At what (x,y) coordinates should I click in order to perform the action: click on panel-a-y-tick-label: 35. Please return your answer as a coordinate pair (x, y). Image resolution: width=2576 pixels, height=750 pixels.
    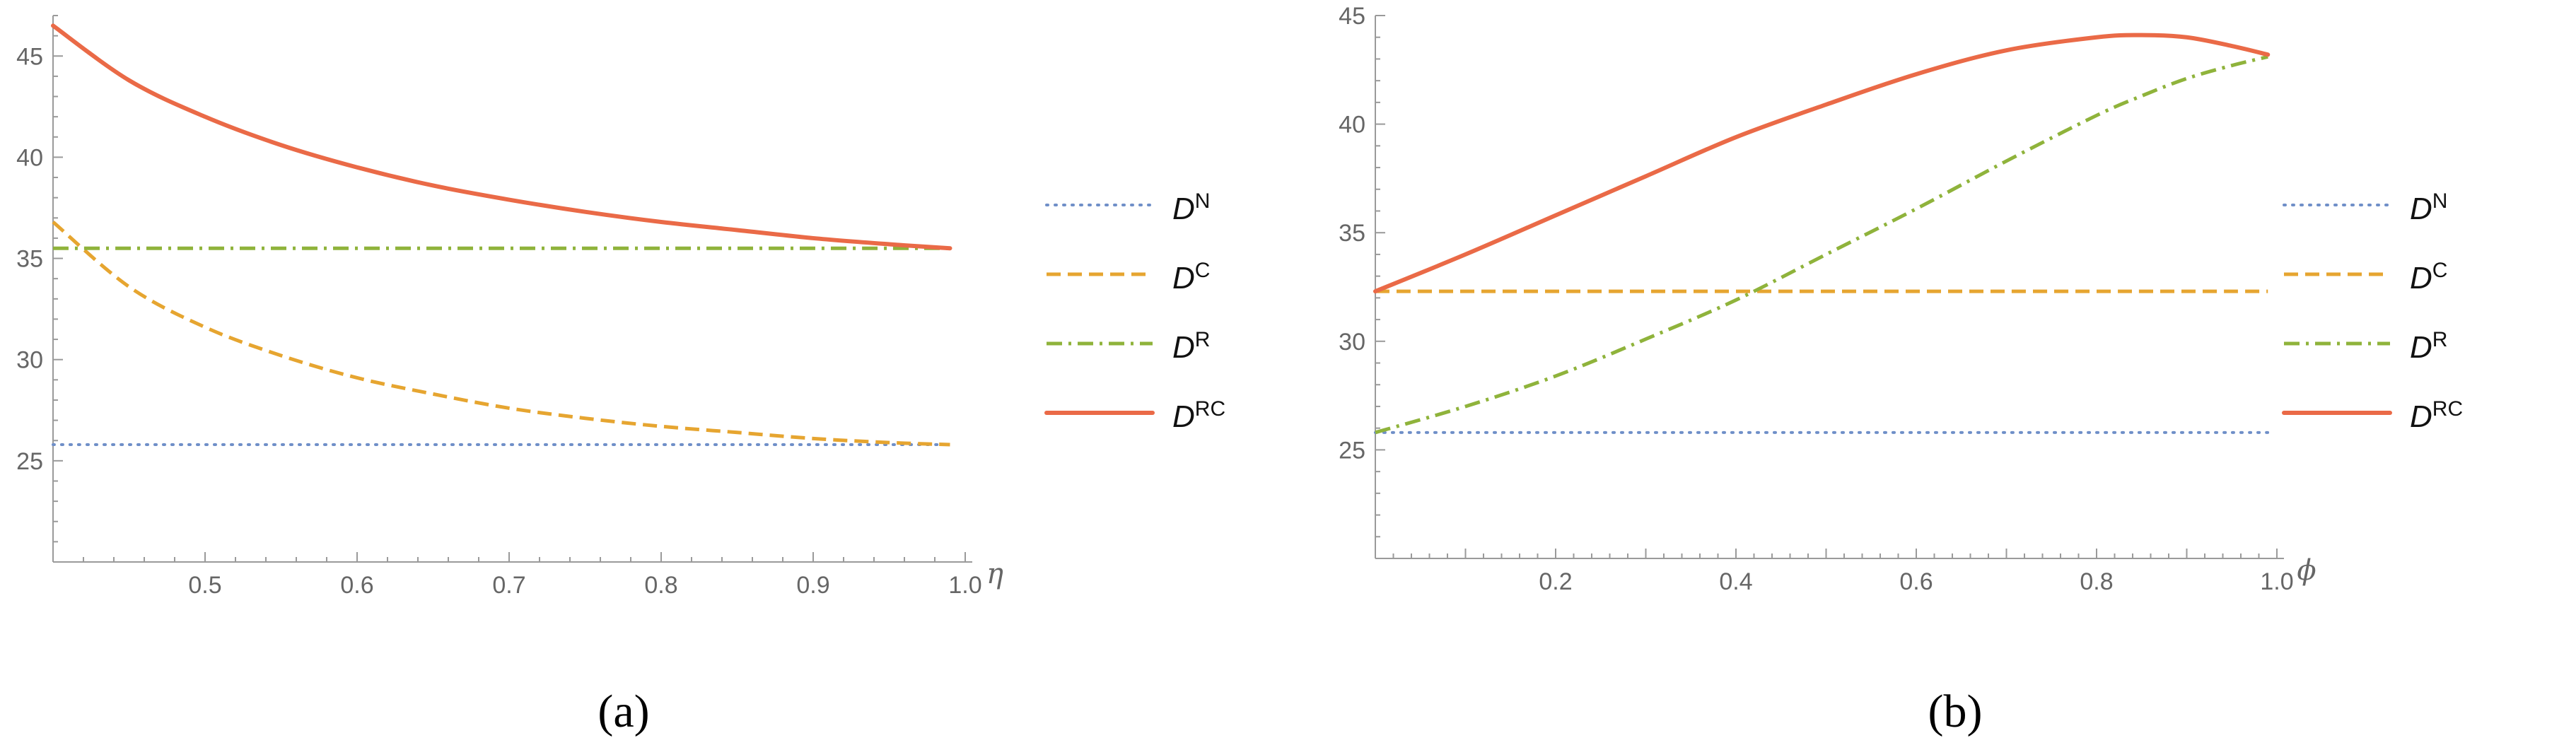
    Looking at the image, I should click on (29, 259).